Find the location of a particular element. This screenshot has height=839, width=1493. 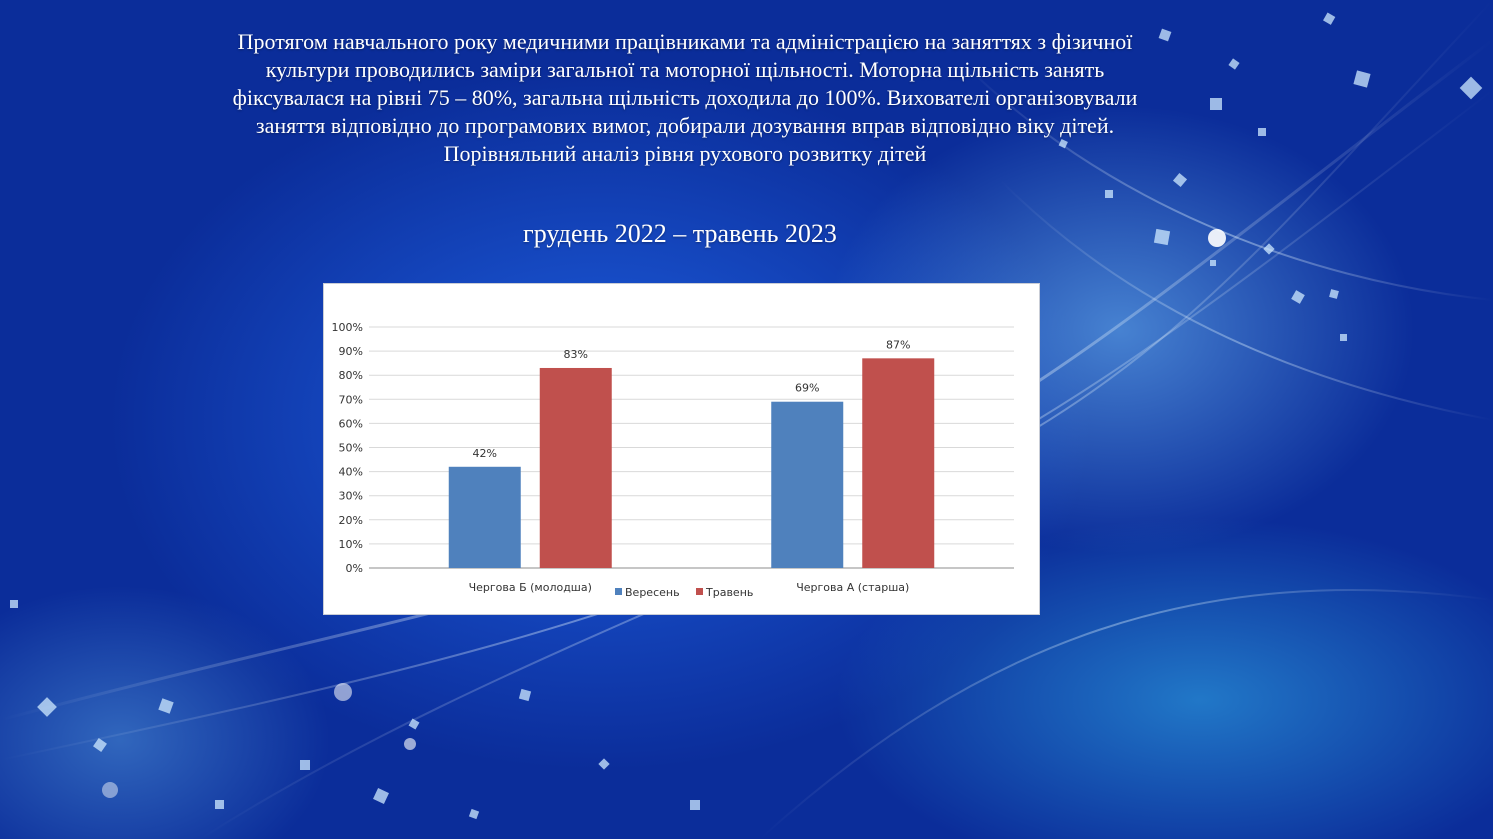

data-label: 42% is located at coordinates (485, 453).